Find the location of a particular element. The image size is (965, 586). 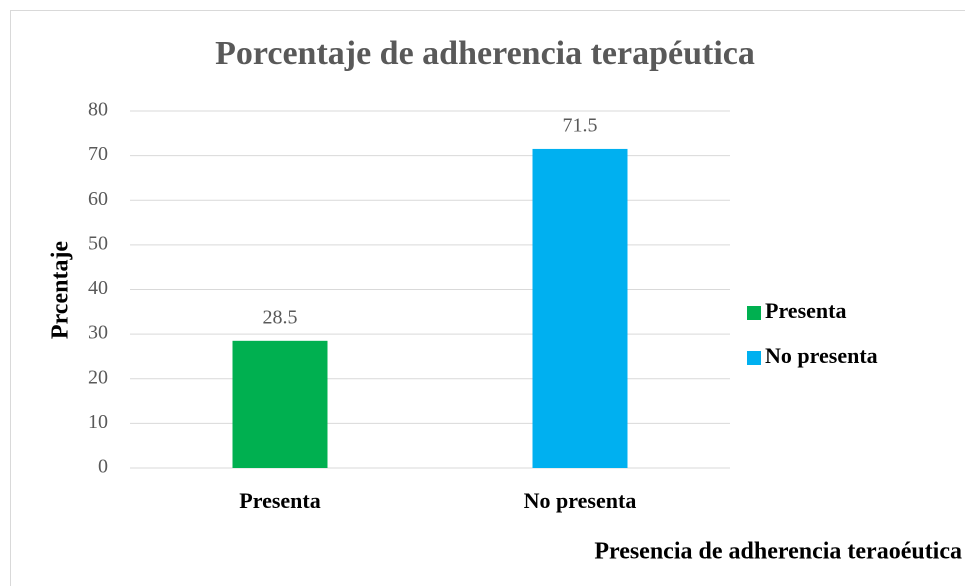

chart-title: Porcentaje de adherencia terapéutica is located at coordinates (485, 53).